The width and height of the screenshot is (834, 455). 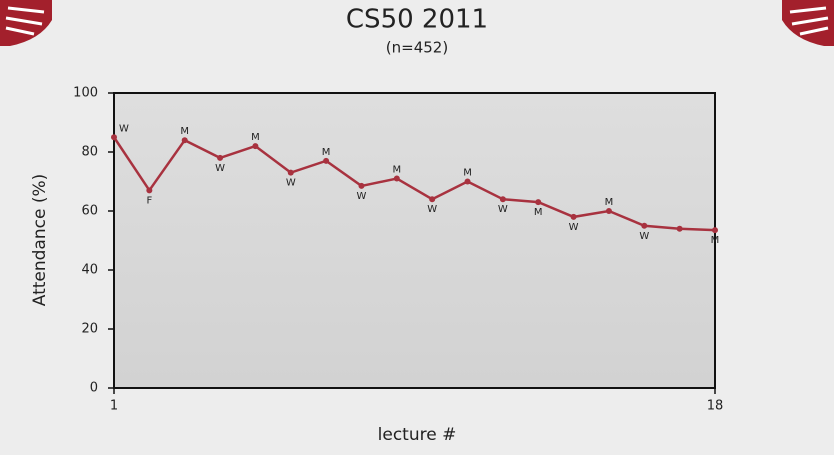 What do you see at coordinates (715, 406) in the screenshot?
I see `x-tick-label: 18` at bounding box center [715, 406].